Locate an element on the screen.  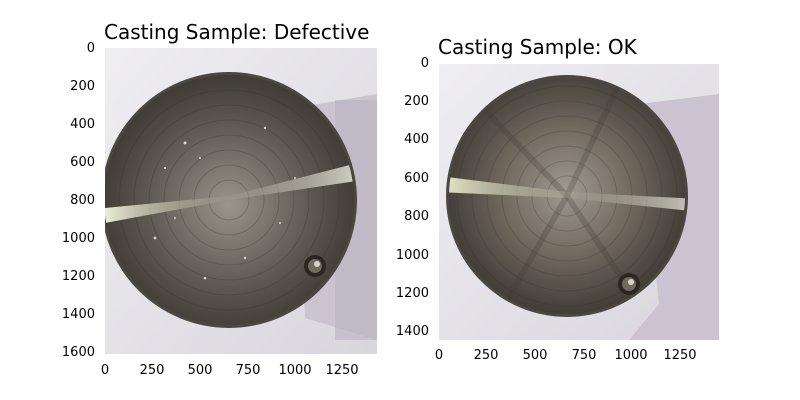
panel-title-ok: Casting Sample: OK is located at coordinates (537, 47).